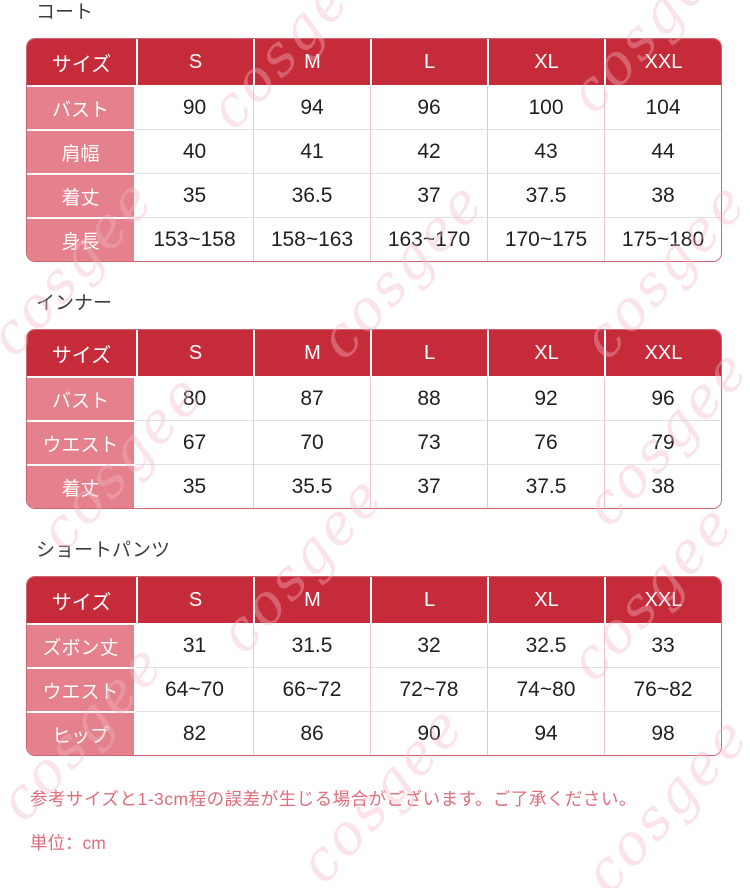  What do you see at coordinates (311, 151) in the screenshot?
I see `measurement-value-cell: 41` at bounding box center [311, 151].